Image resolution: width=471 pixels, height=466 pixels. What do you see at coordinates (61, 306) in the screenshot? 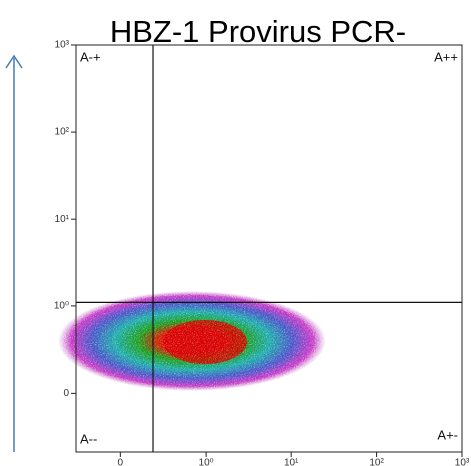
I see `y-tick-label: 10⁰` at bounding box center [61, 306].